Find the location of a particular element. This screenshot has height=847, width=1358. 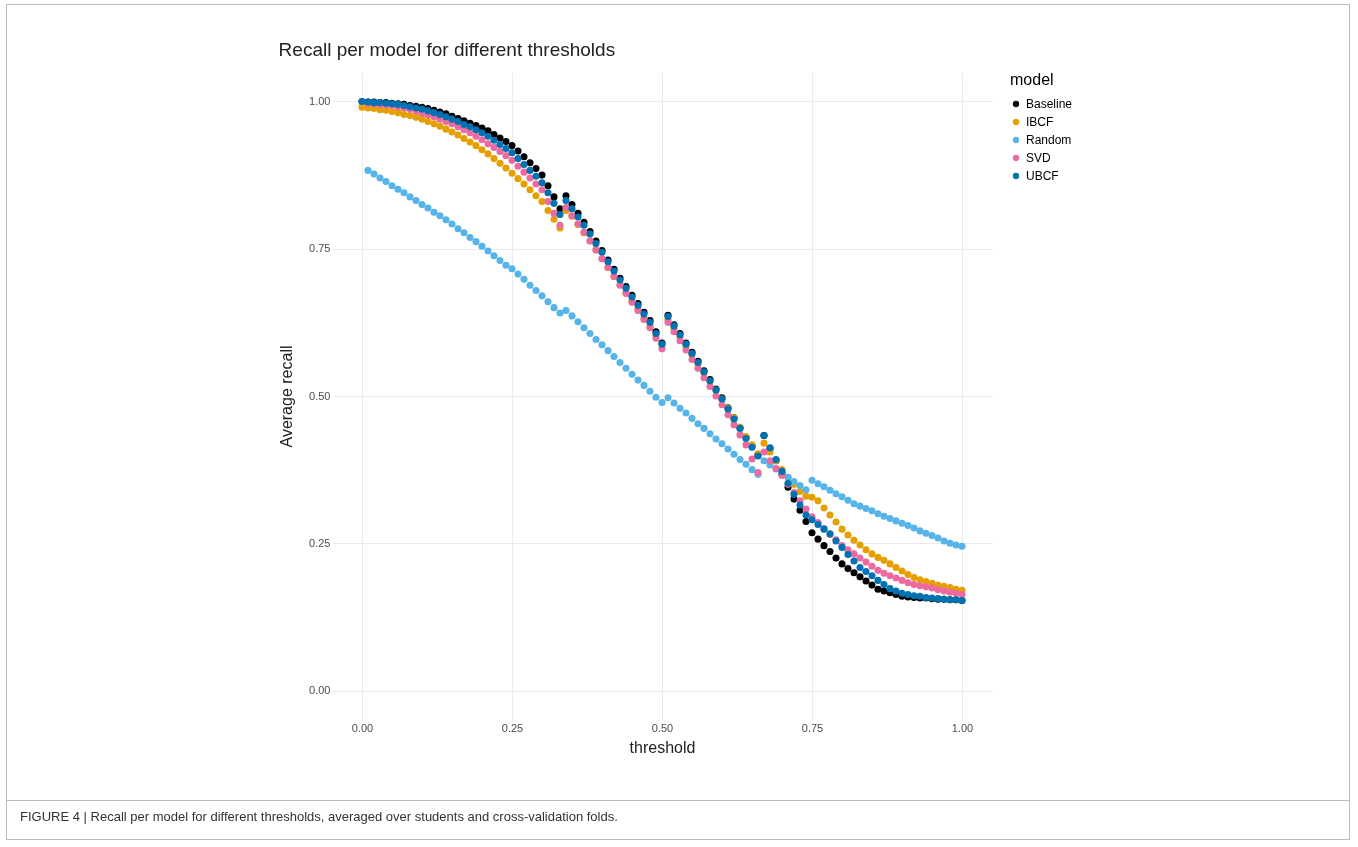

y-tick-label: 1.00 is located at coordinates (320, 100).